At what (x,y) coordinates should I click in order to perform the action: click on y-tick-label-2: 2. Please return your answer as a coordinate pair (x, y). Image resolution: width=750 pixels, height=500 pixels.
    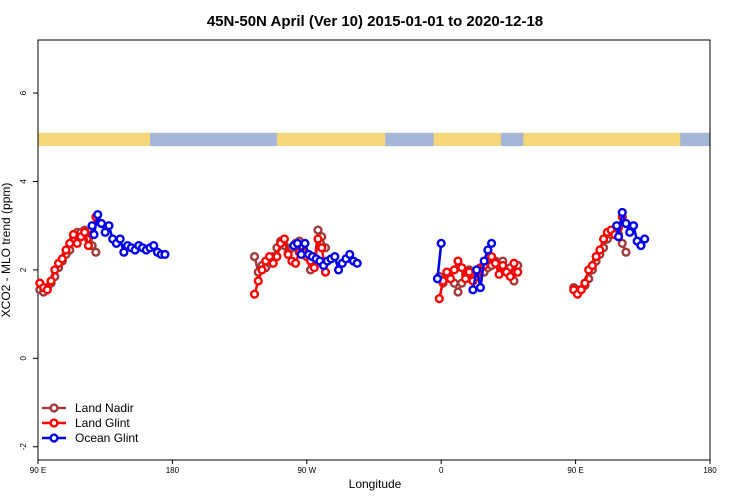
    Looking at the image, I should click on (23, 269).